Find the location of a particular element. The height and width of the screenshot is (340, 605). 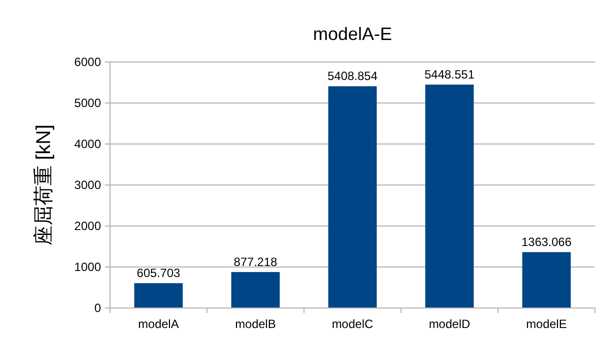

y-tick-label: 3000 is located at coordinates (88, 185).